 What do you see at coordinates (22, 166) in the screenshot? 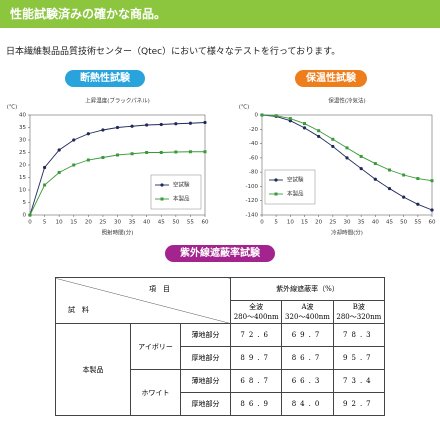
I see `y-tick-label: 20` at bounding box center [22, 166].